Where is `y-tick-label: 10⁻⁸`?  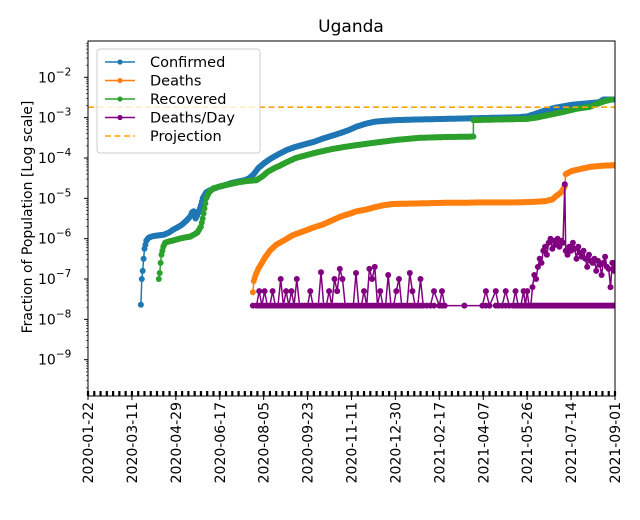 y-tick-label: 10⁻⁸ is located at coordinates (54, 318).